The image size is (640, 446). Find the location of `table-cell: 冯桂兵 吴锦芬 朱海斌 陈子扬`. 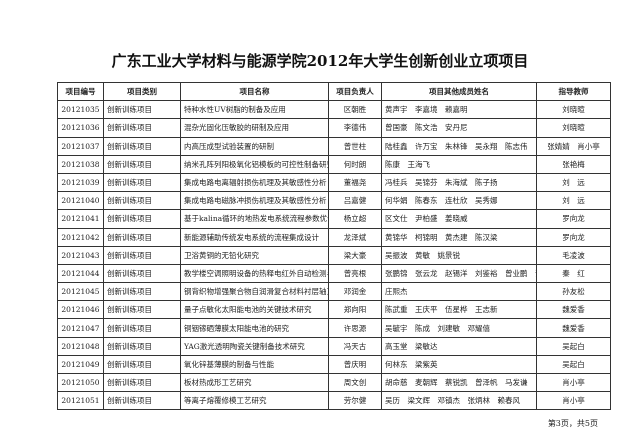

table-cell: 冯桂兵 吴锦芬 朱海斌 陈子扬 is located at coordinates (459, 182).